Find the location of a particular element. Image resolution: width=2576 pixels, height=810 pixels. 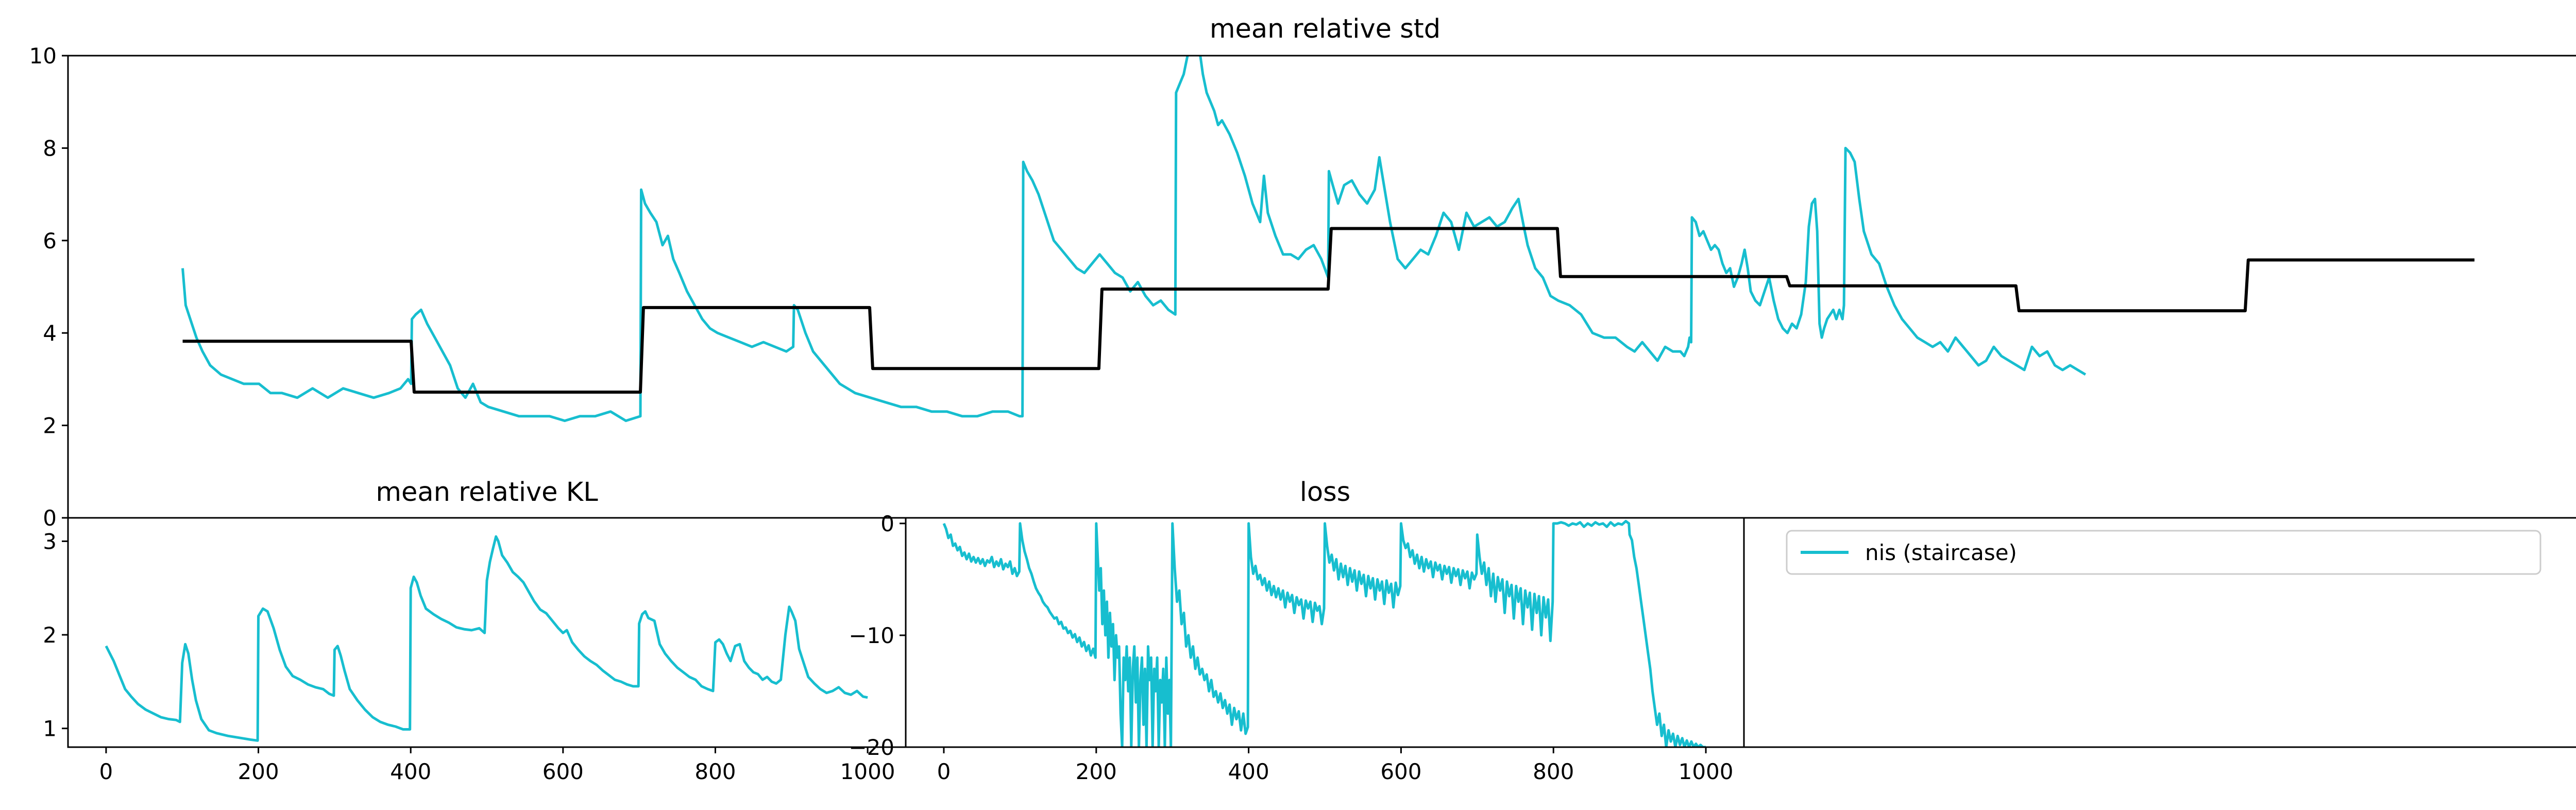

y-tick-label: 1 is located at coordinates (50, 728).